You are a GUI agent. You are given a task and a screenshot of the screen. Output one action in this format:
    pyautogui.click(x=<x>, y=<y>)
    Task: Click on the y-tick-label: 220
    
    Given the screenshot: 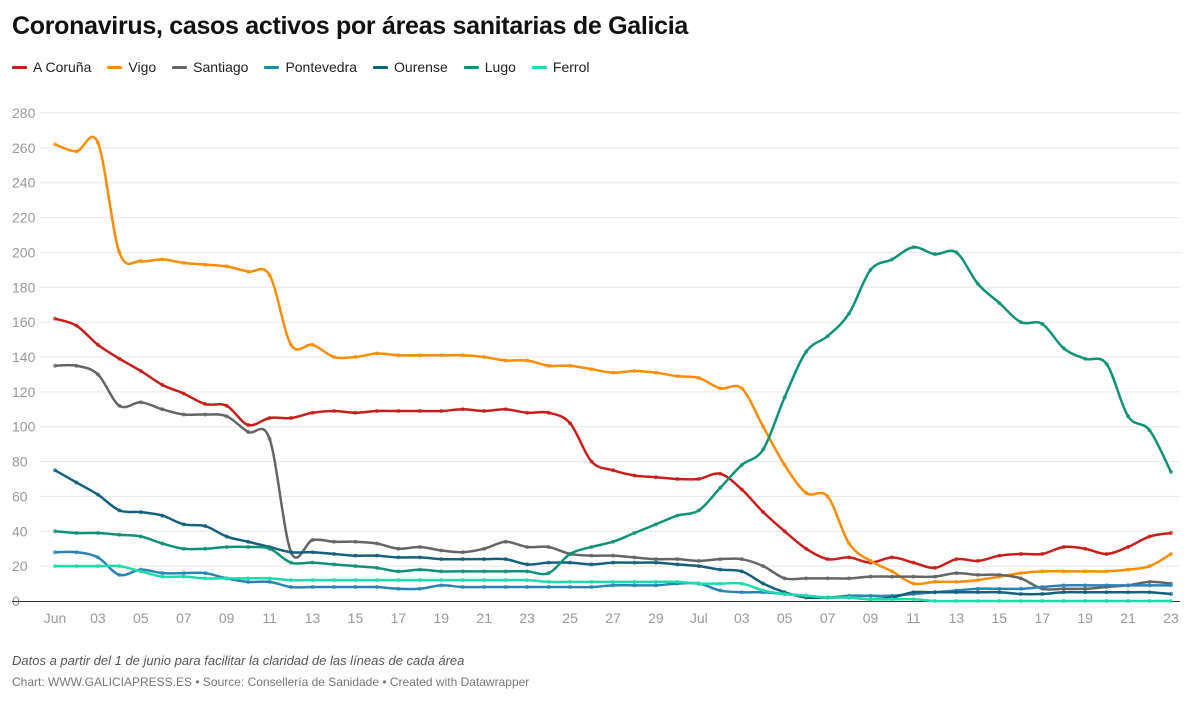 What is the action you would take?
    pyautogui.click(x=24, y=218)
    